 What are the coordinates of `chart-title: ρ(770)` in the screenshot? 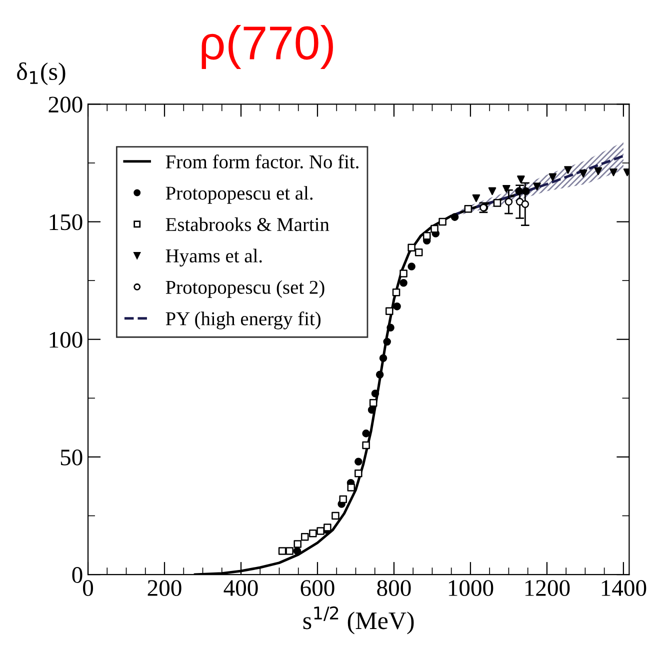 It's located at (267, 47).